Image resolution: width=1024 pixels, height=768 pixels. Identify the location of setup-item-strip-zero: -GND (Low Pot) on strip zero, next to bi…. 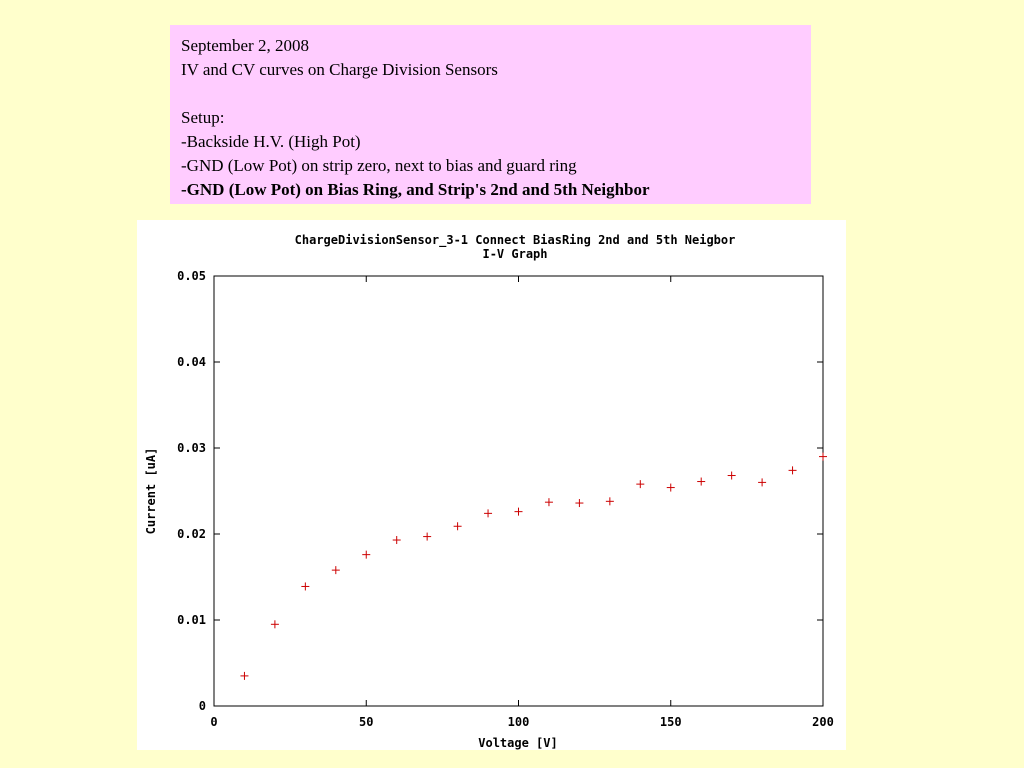
(379, 165).